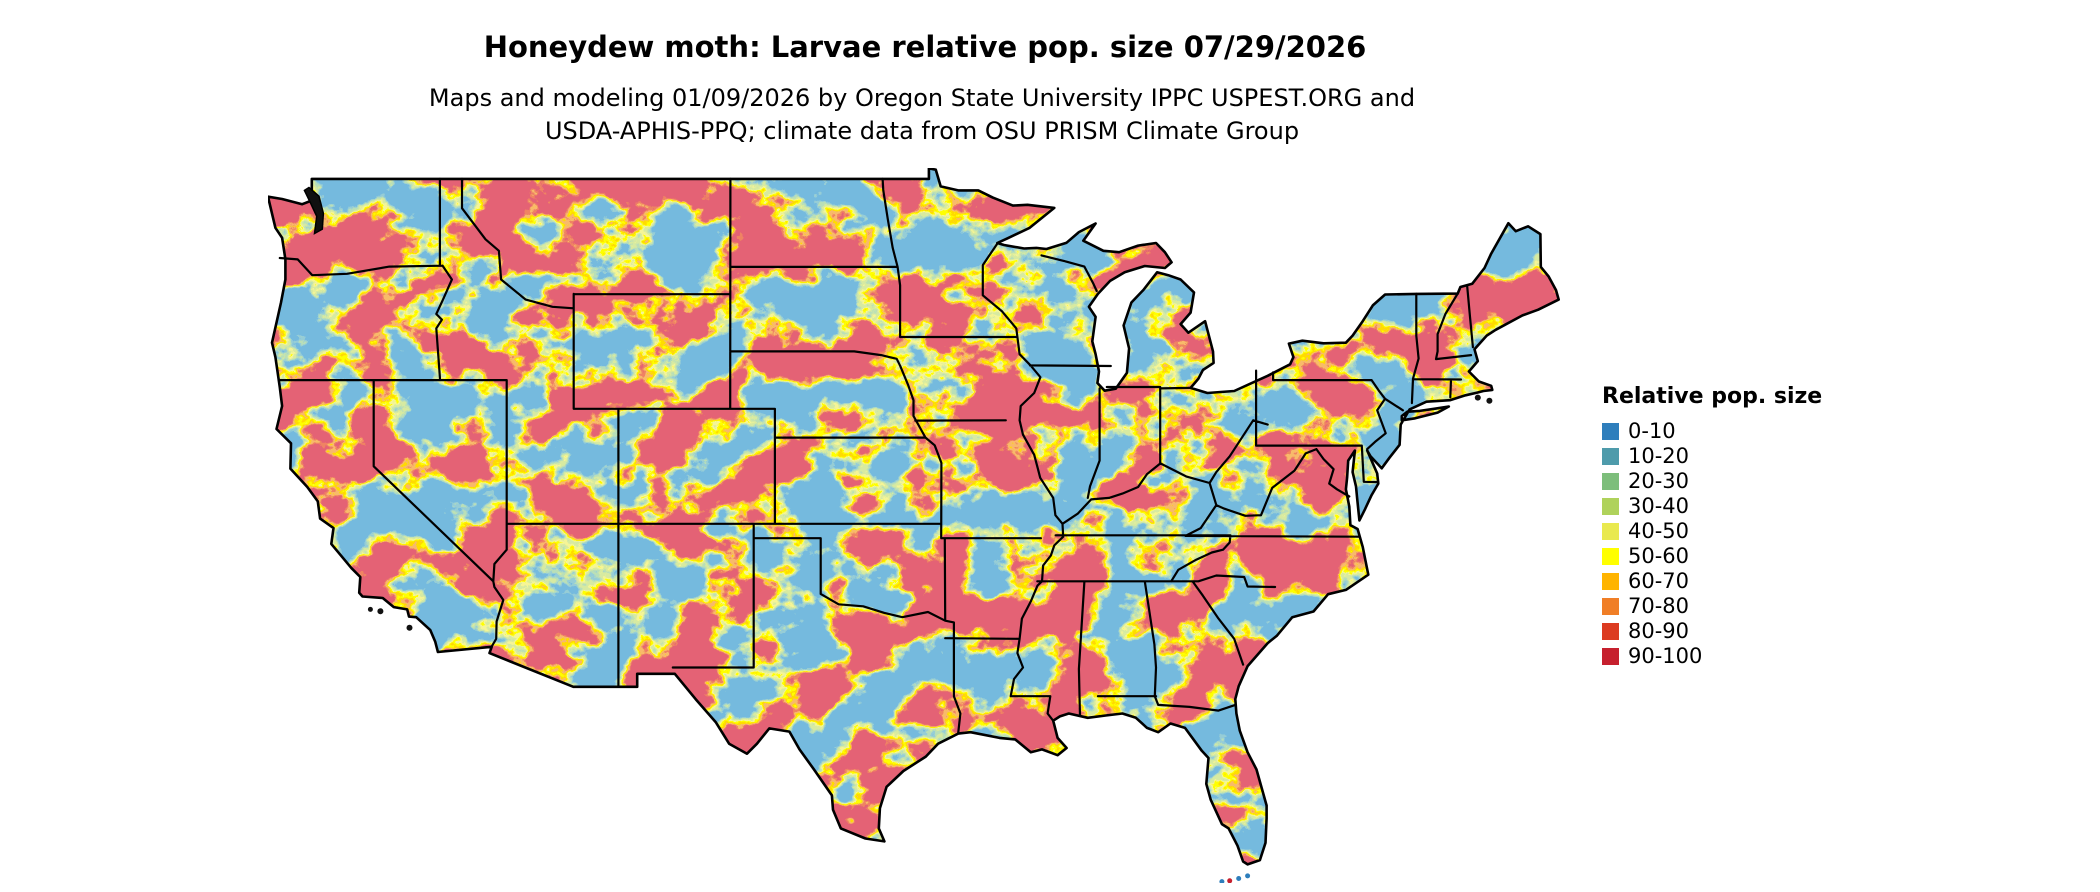 The image size is (2100, 892). Describe the element at coordinates (1659, 581) in the screenshot. I see `legend-item-label: 60-70` at that location.